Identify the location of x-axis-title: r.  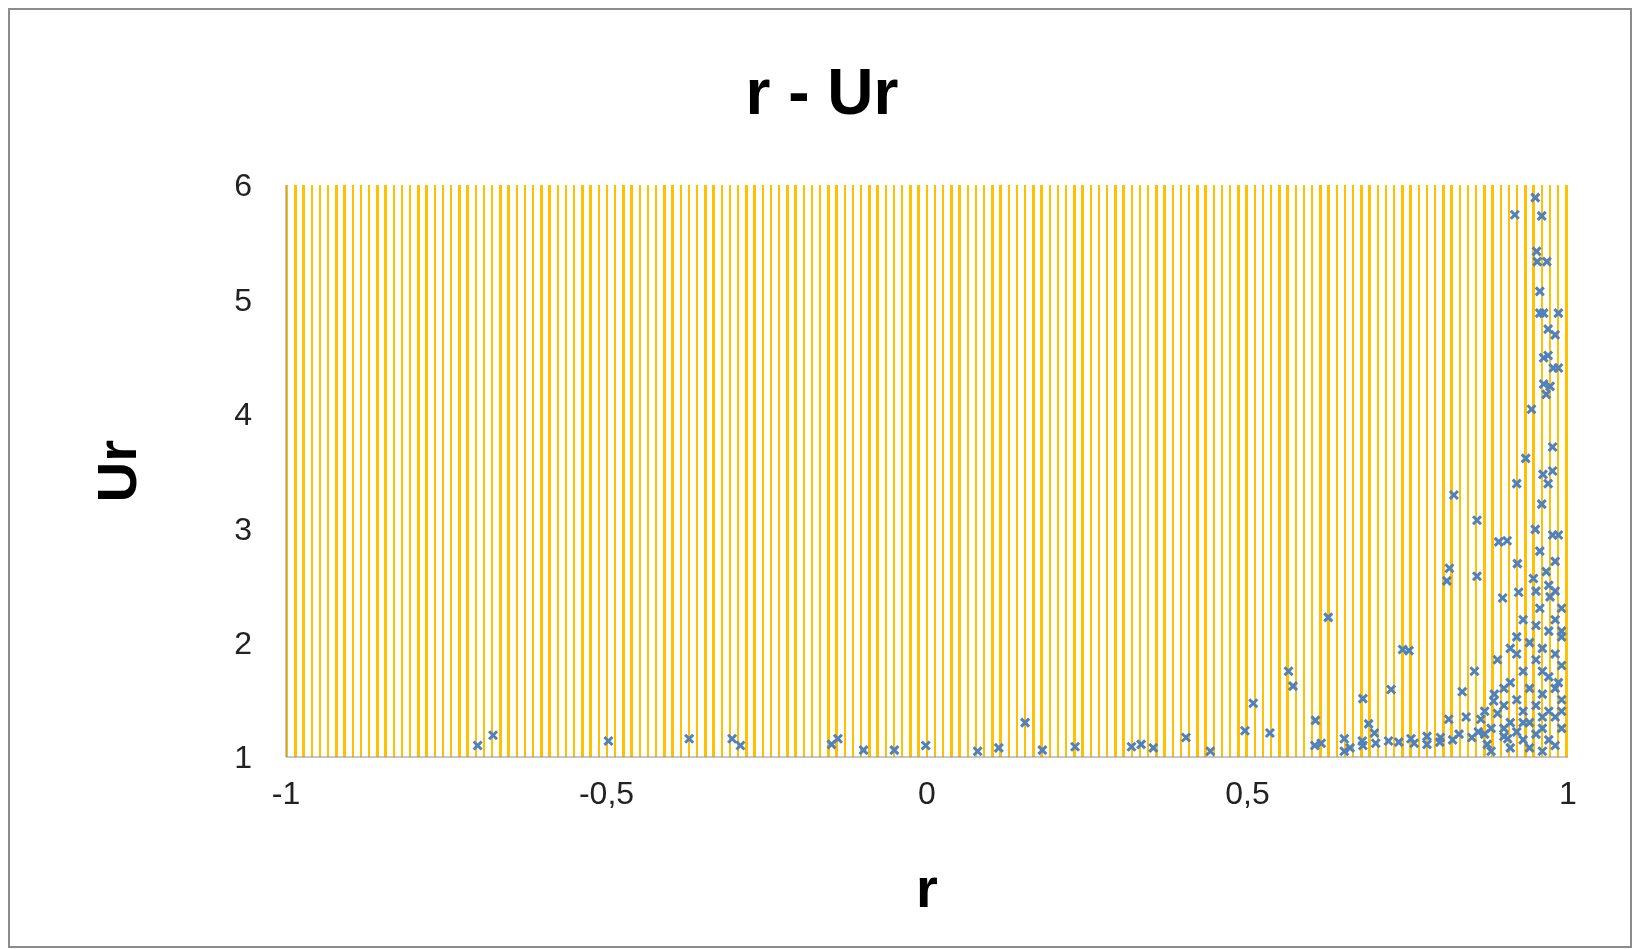
(927, 887).